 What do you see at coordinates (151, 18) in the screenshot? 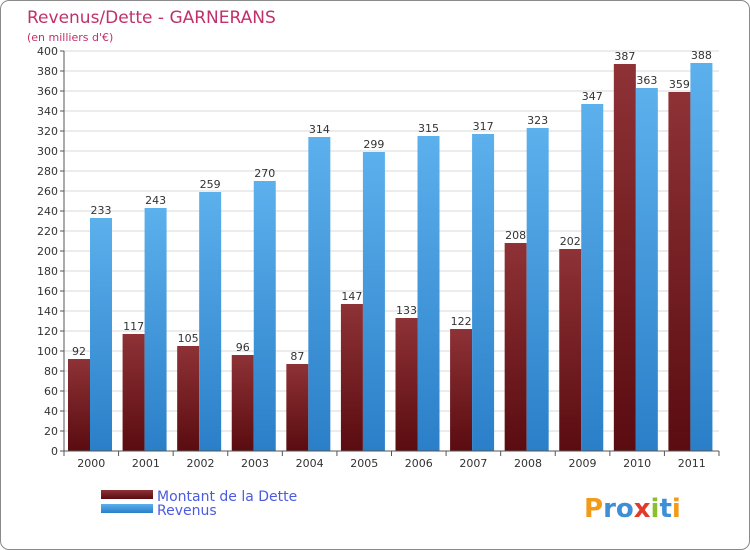
I see `chart-title: Revenus/Dette - GARNERANS` at bounding box center [151, 18].